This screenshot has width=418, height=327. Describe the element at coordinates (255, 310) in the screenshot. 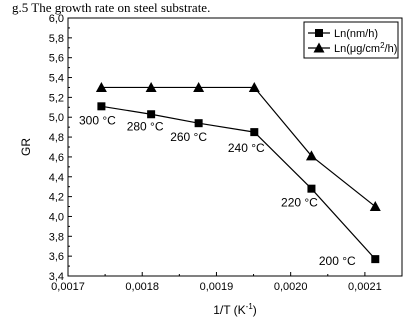

I see `x-axis-label-end: )` at that location.